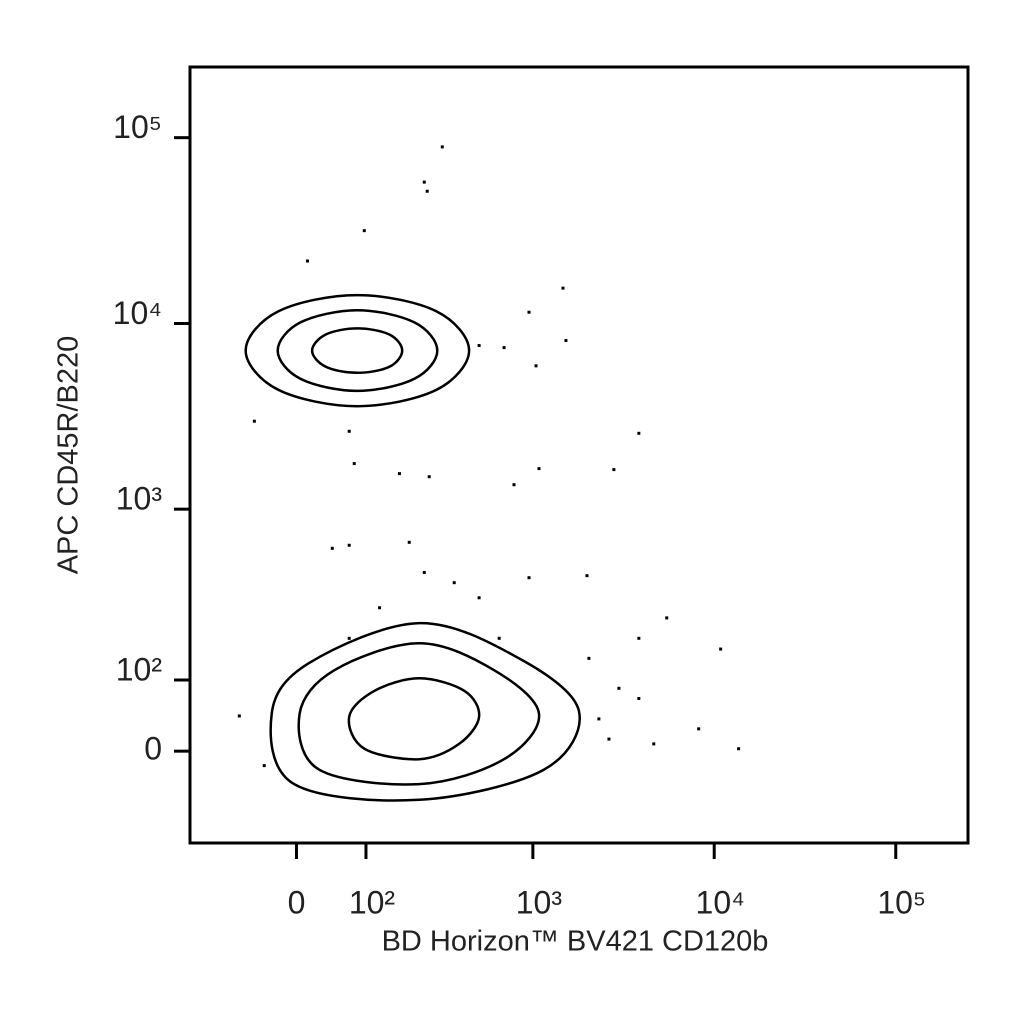 This screenshot has height=1024, width=1024. Describe the element at coordinates (901, 902) in the screenshot. I see `x-tick-label: 10⁵` at that location.